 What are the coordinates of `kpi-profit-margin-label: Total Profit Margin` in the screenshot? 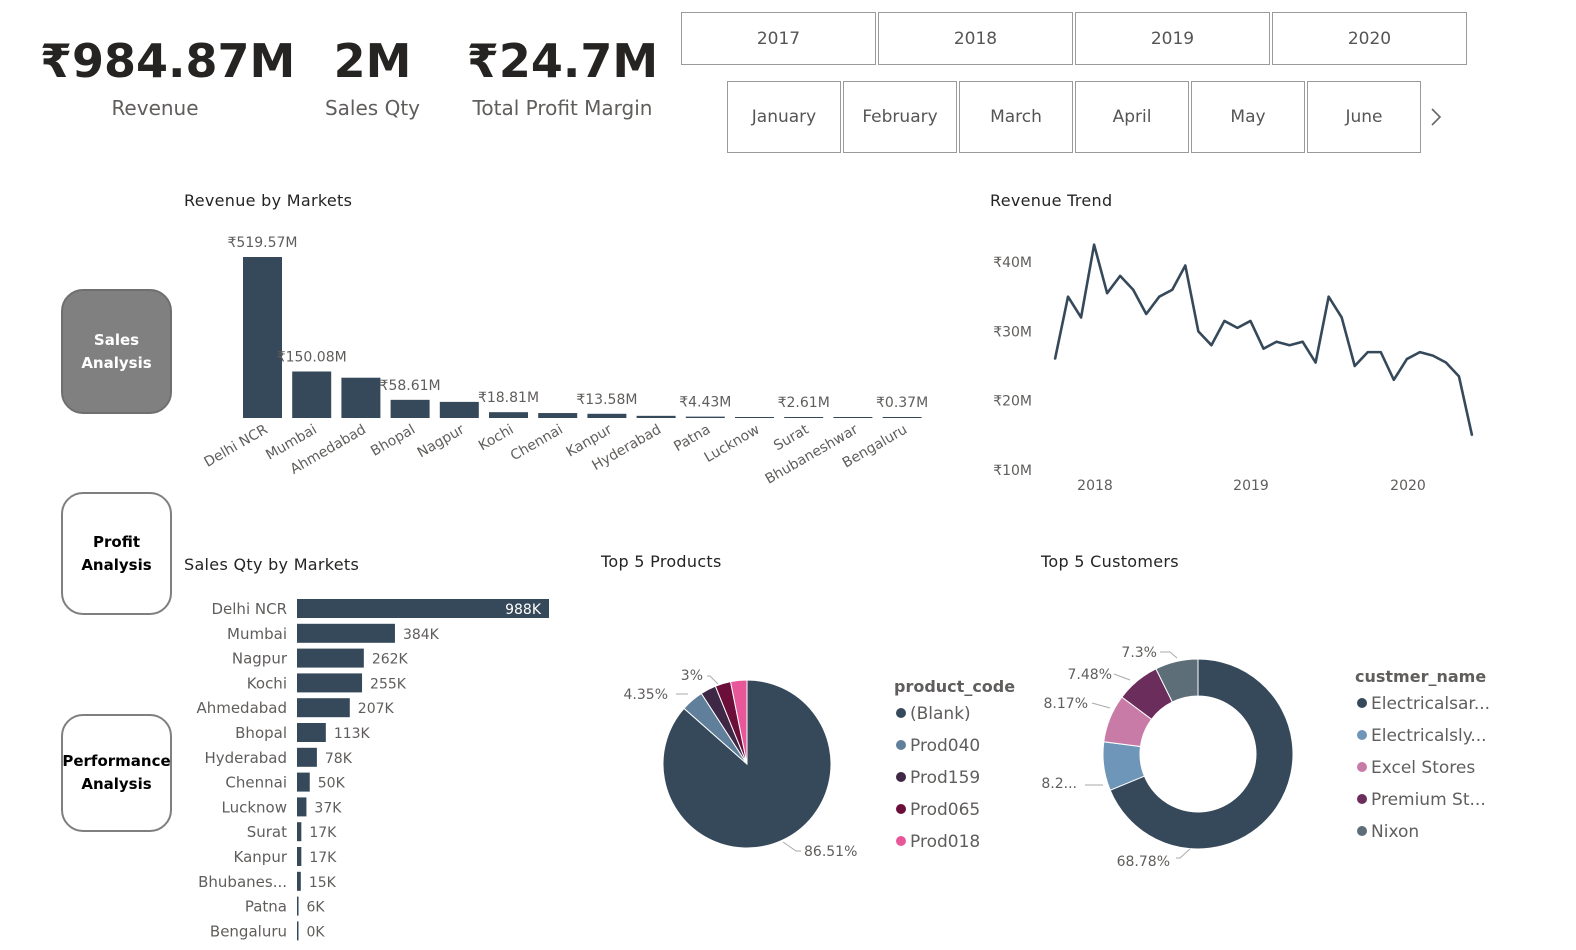 It's located at (562, 108).